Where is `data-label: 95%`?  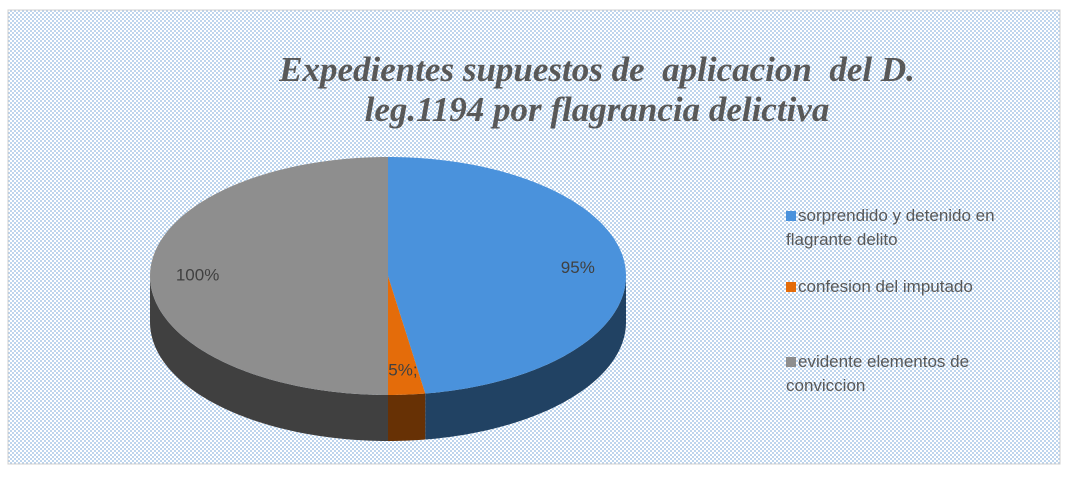
data-label: 95% is located at coordinates (578, 267).